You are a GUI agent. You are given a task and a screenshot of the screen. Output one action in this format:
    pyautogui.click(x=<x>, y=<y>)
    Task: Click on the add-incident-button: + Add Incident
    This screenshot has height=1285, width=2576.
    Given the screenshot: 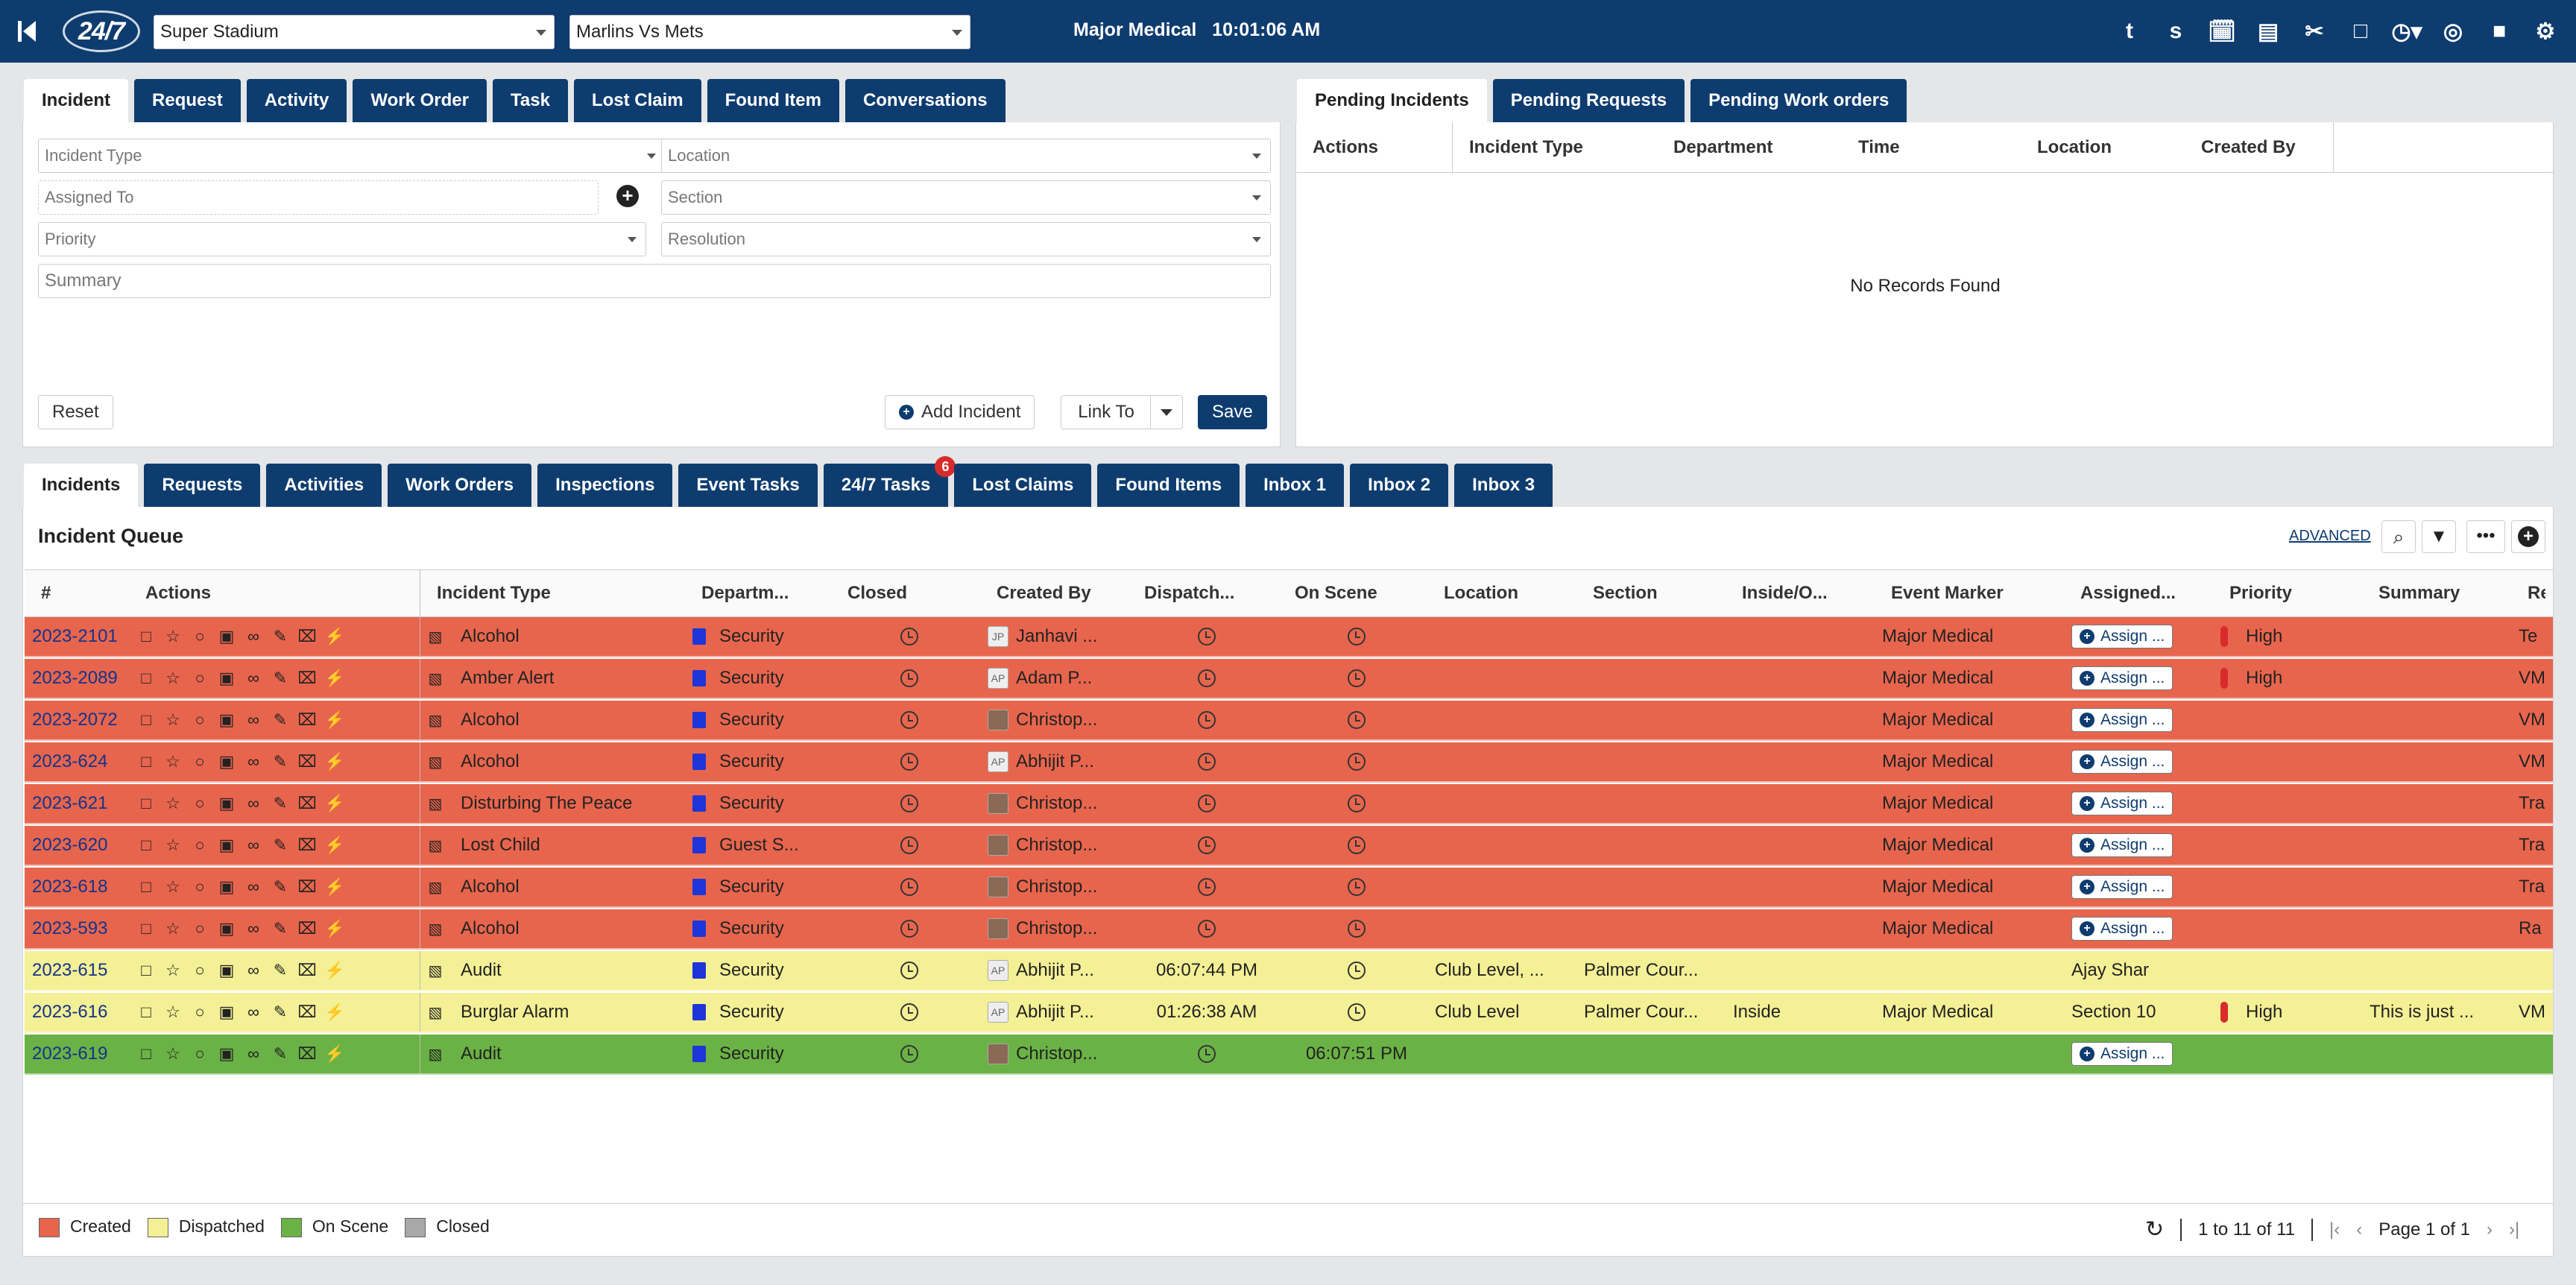 What is the action you would take?
    pyautogui.click(x=960, y=412)
    